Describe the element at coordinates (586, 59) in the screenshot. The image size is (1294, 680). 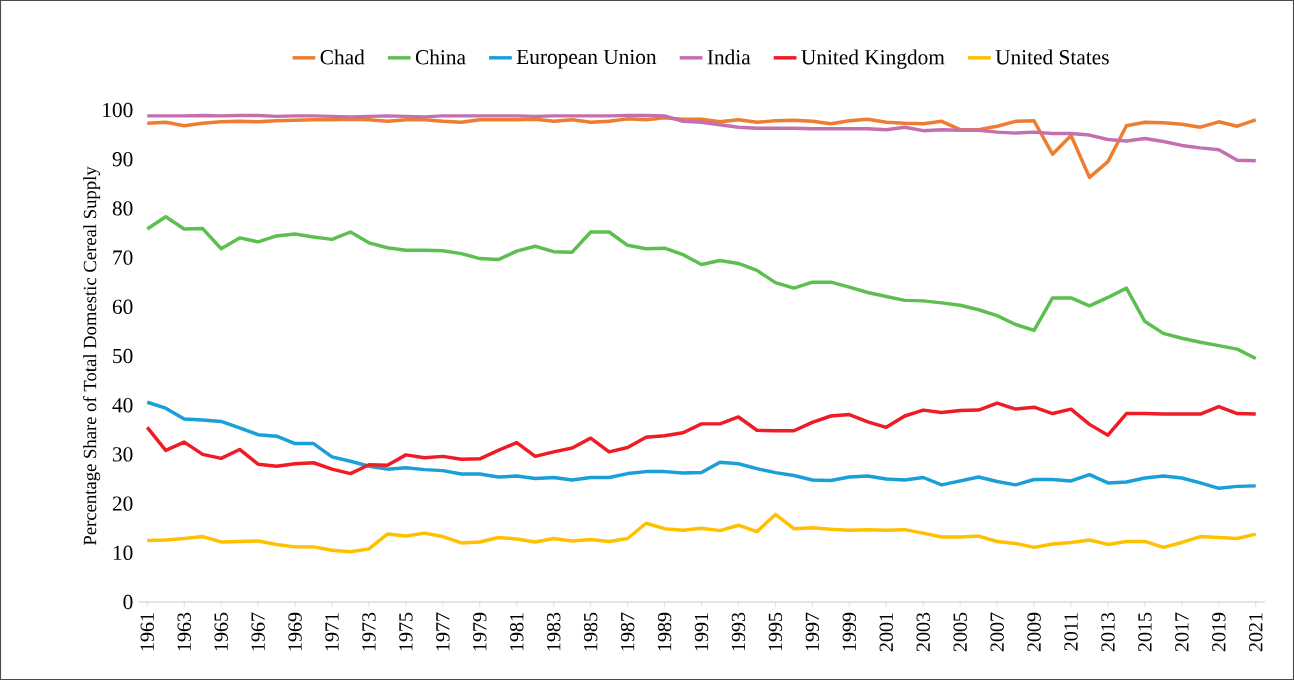
I see `legend-label: European Union` at that location.